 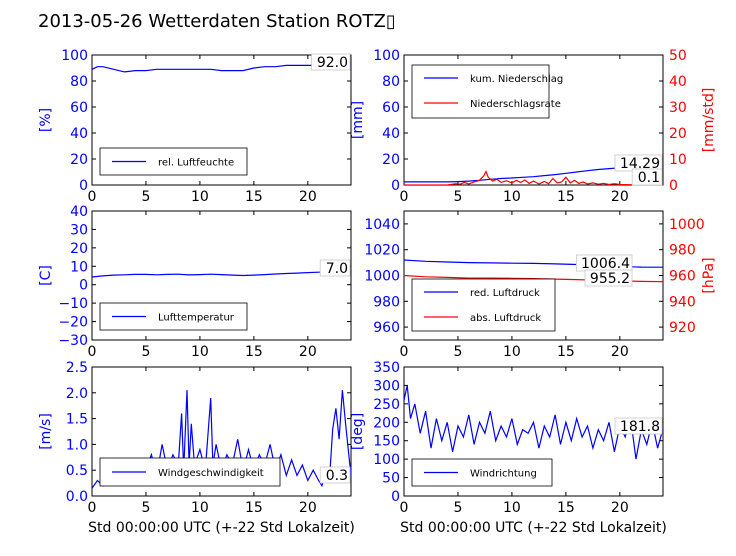 I want to click on y-tick-label-right: 40, so click(x=678, y=82).